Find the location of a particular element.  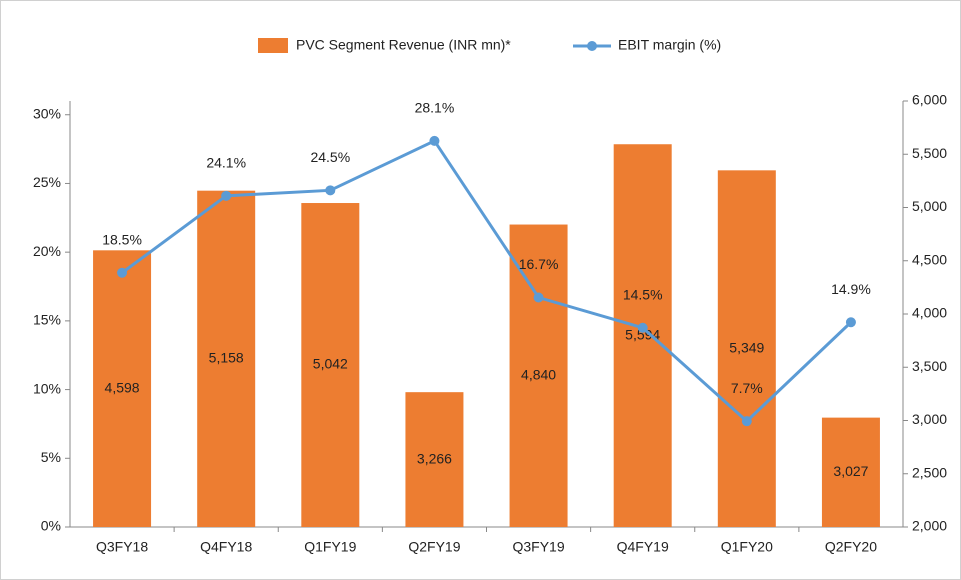

y2-tick-label: 3,000 is located at coordinates (929, 419).